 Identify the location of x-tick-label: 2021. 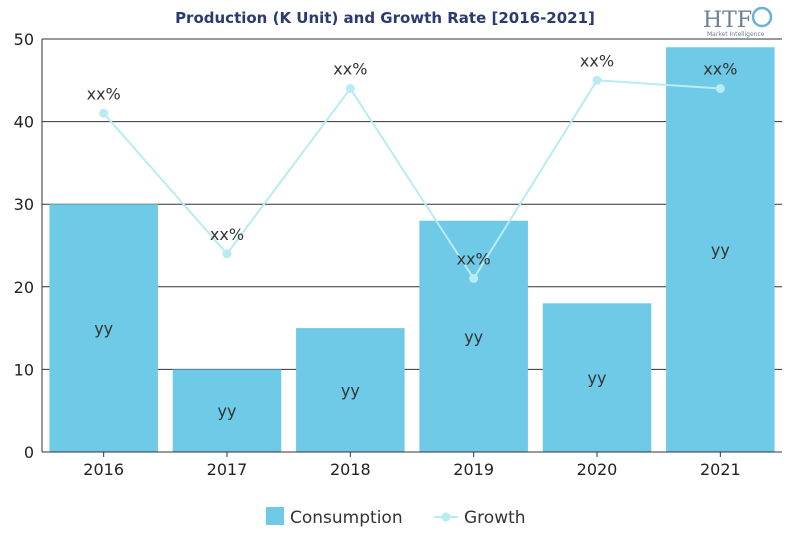
(720, 469).